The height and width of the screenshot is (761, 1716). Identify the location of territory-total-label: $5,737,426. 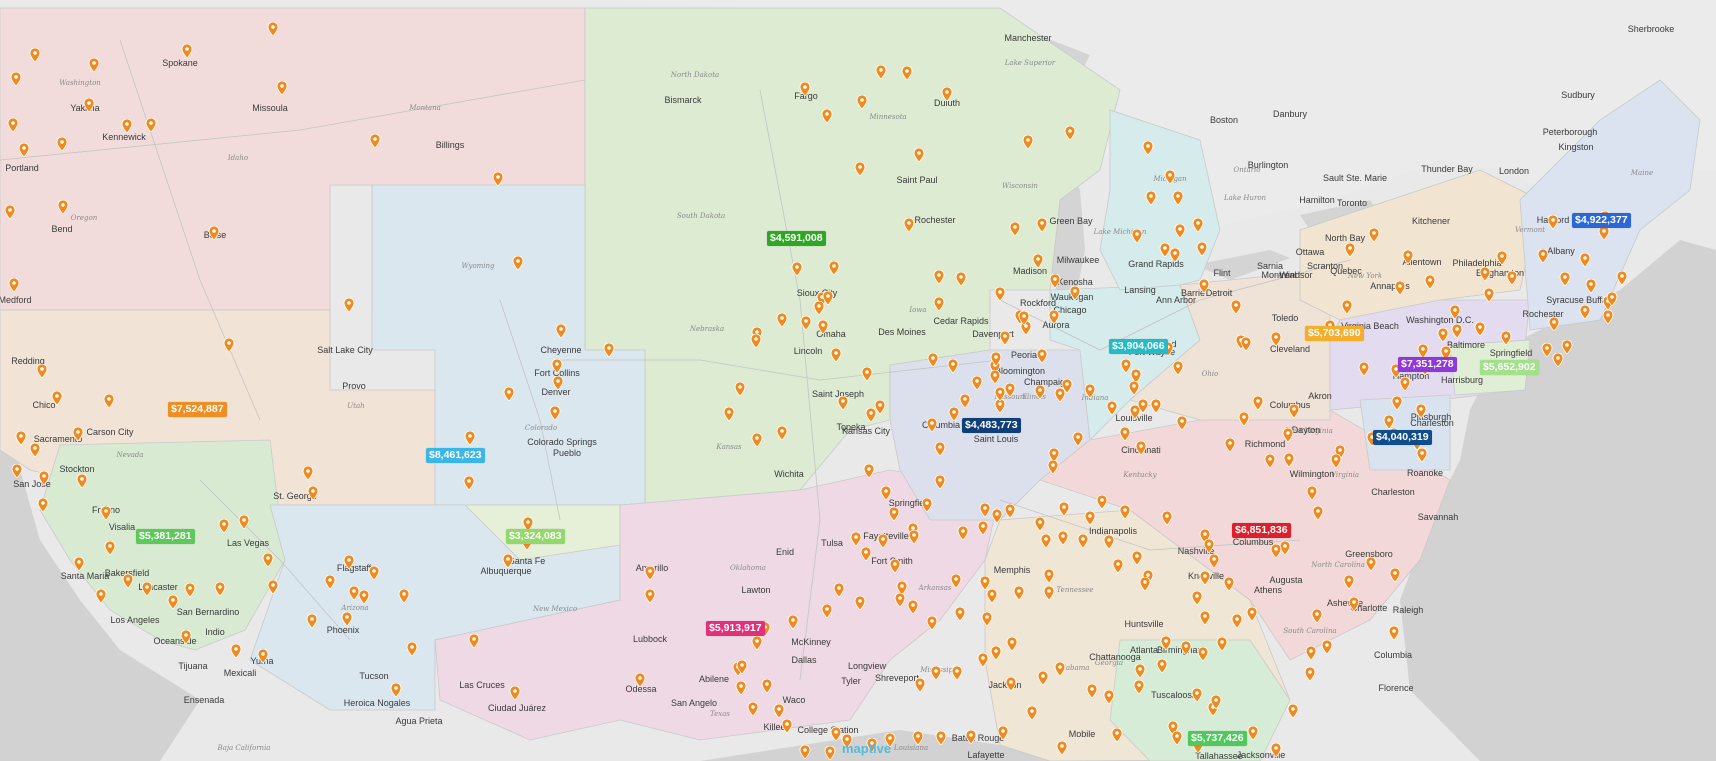
(1217, 738).